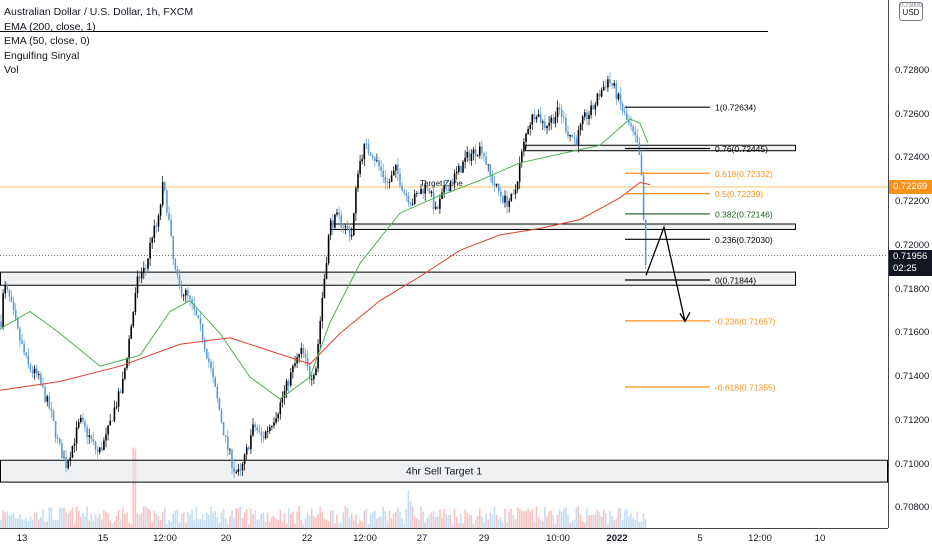  I want to click on price-tick-label: 0.72800, so click(912, 70).